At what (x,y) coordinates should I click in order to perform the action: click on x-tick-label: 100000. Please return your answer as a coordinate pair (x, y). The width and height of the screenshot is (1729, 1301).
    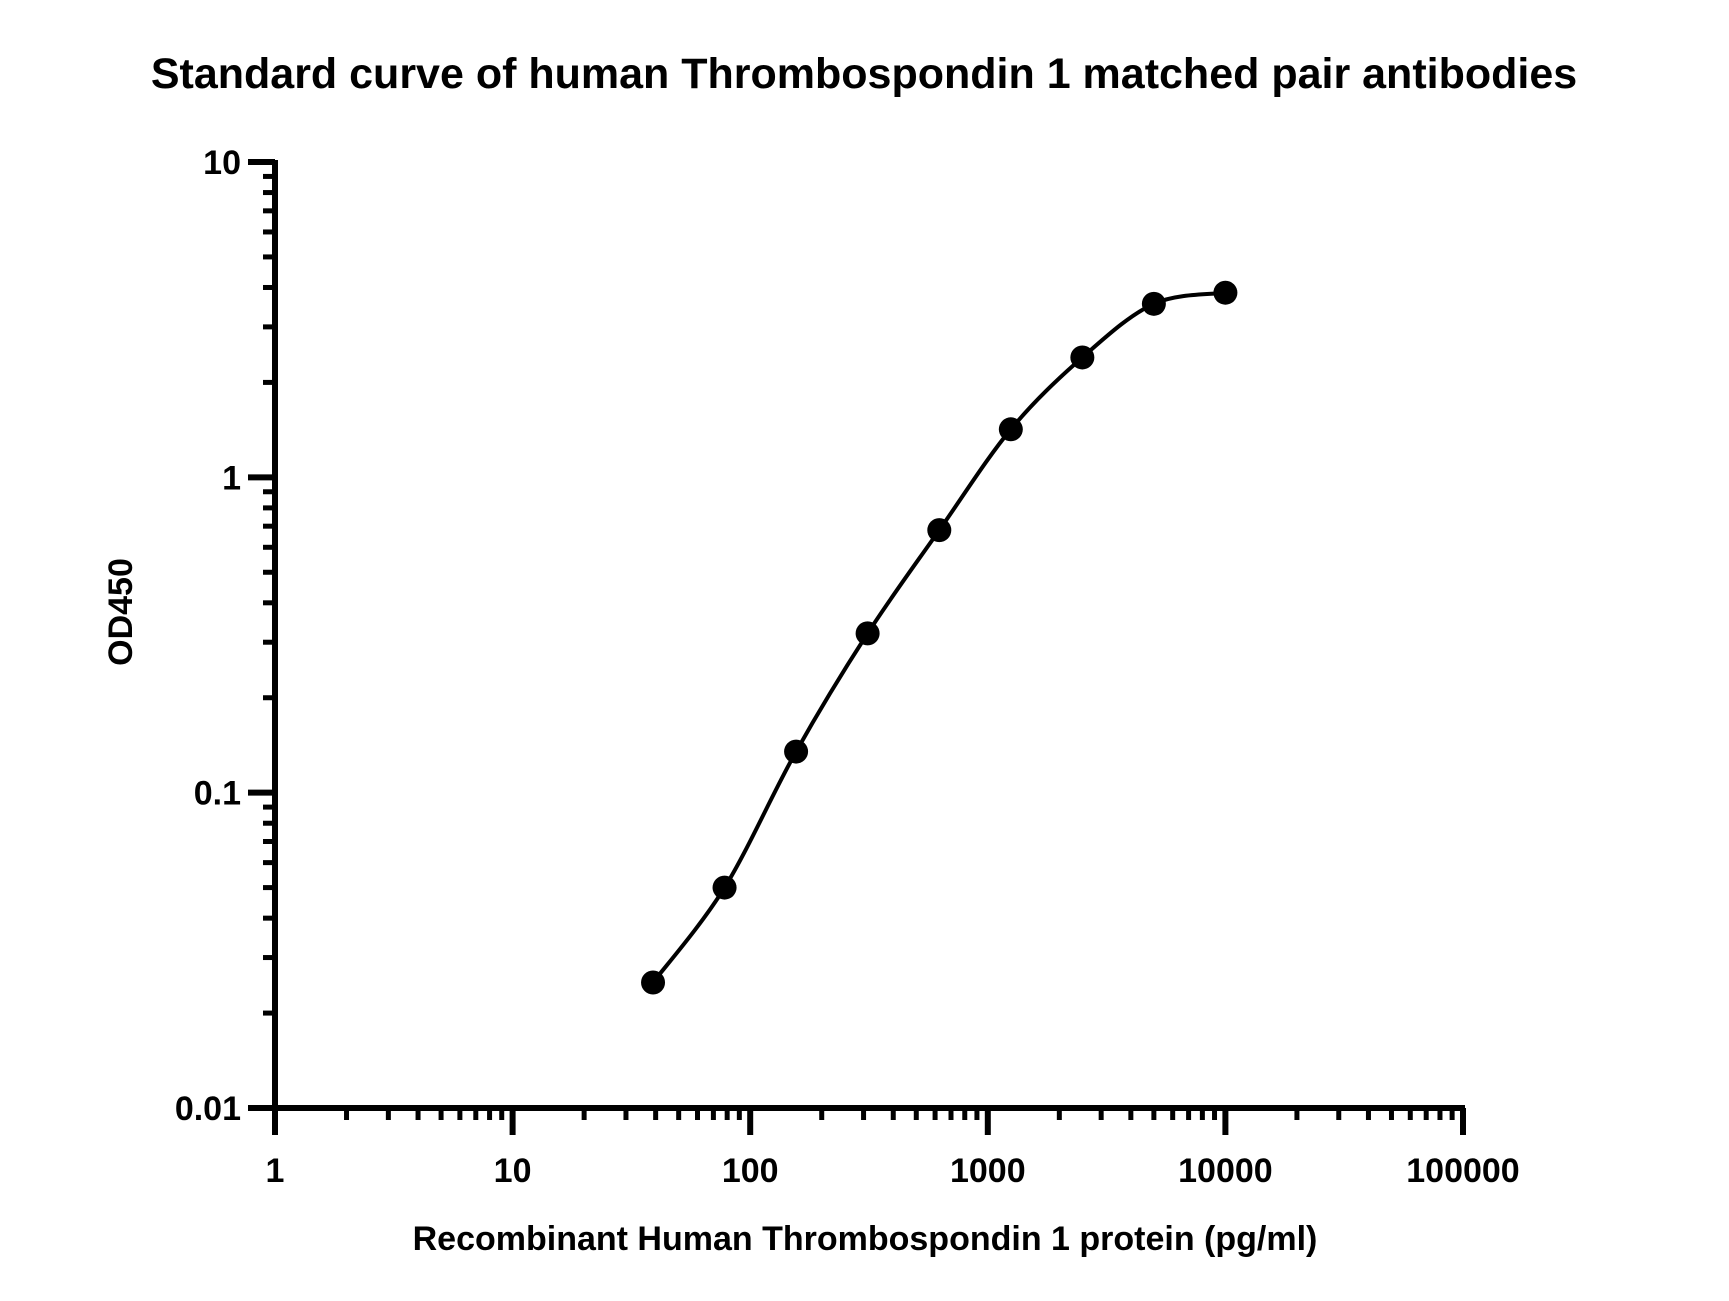
    Looking at the image, I should click on (1462, 1171).